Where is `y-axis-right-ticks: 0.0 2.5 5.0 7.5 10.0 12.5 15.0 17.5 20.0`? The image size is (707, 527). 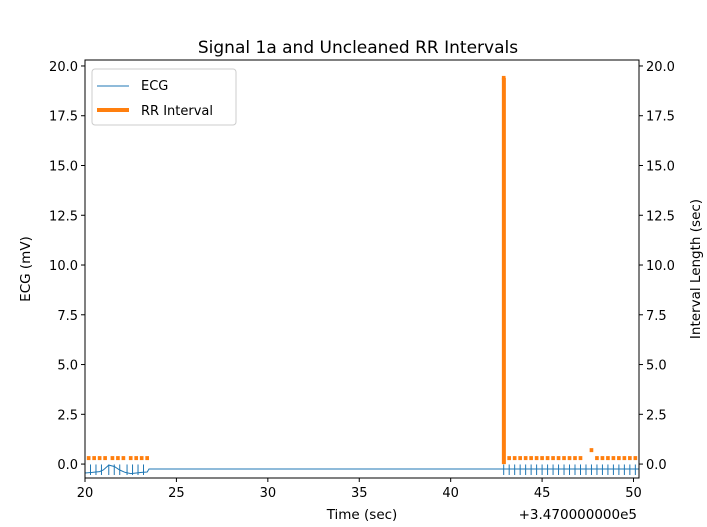
y-axis-right-ticks: 0.0 2.5 5.0 7.5 10.0 12.5 15.0 17.5 20.0 is located at coordinates (657, 266).